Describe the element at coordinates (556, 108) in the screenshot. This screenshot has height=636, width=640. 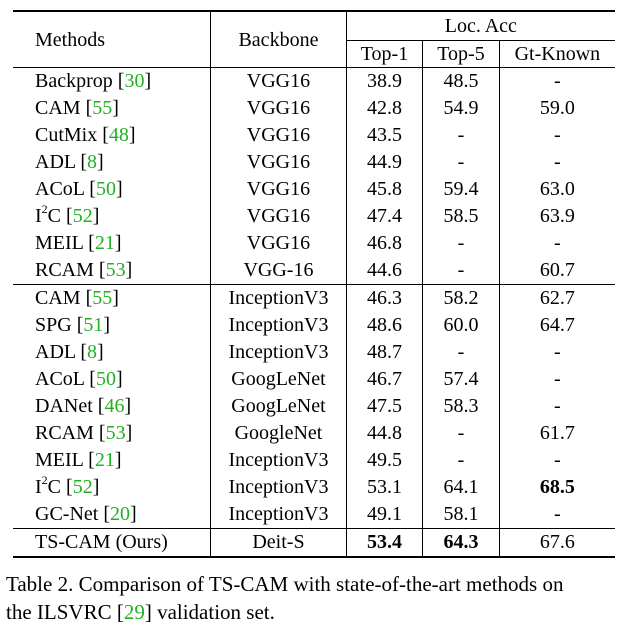
I see `gt-known-cell: 59.0` at that location.